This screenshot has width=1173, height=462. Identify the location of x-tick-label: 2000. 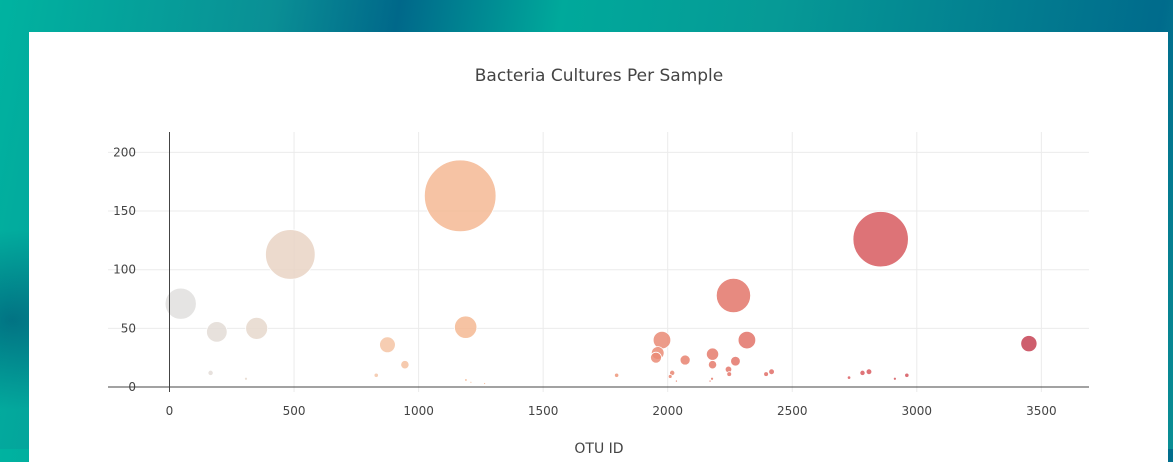
(667, 411).